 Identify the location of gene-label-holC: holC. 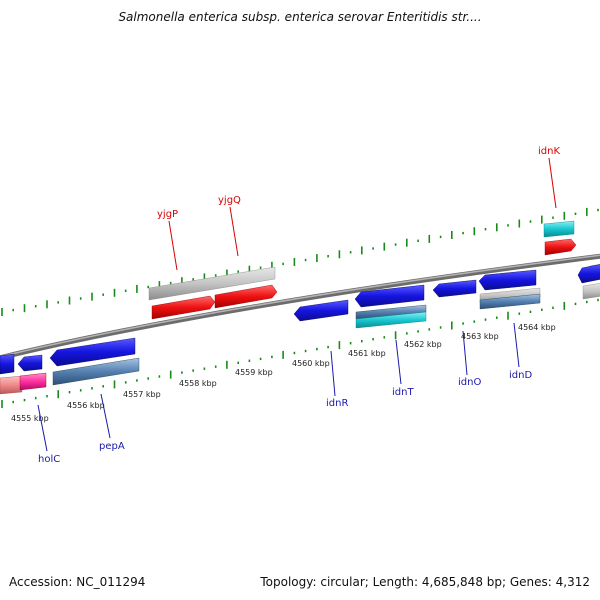
(49, 459).